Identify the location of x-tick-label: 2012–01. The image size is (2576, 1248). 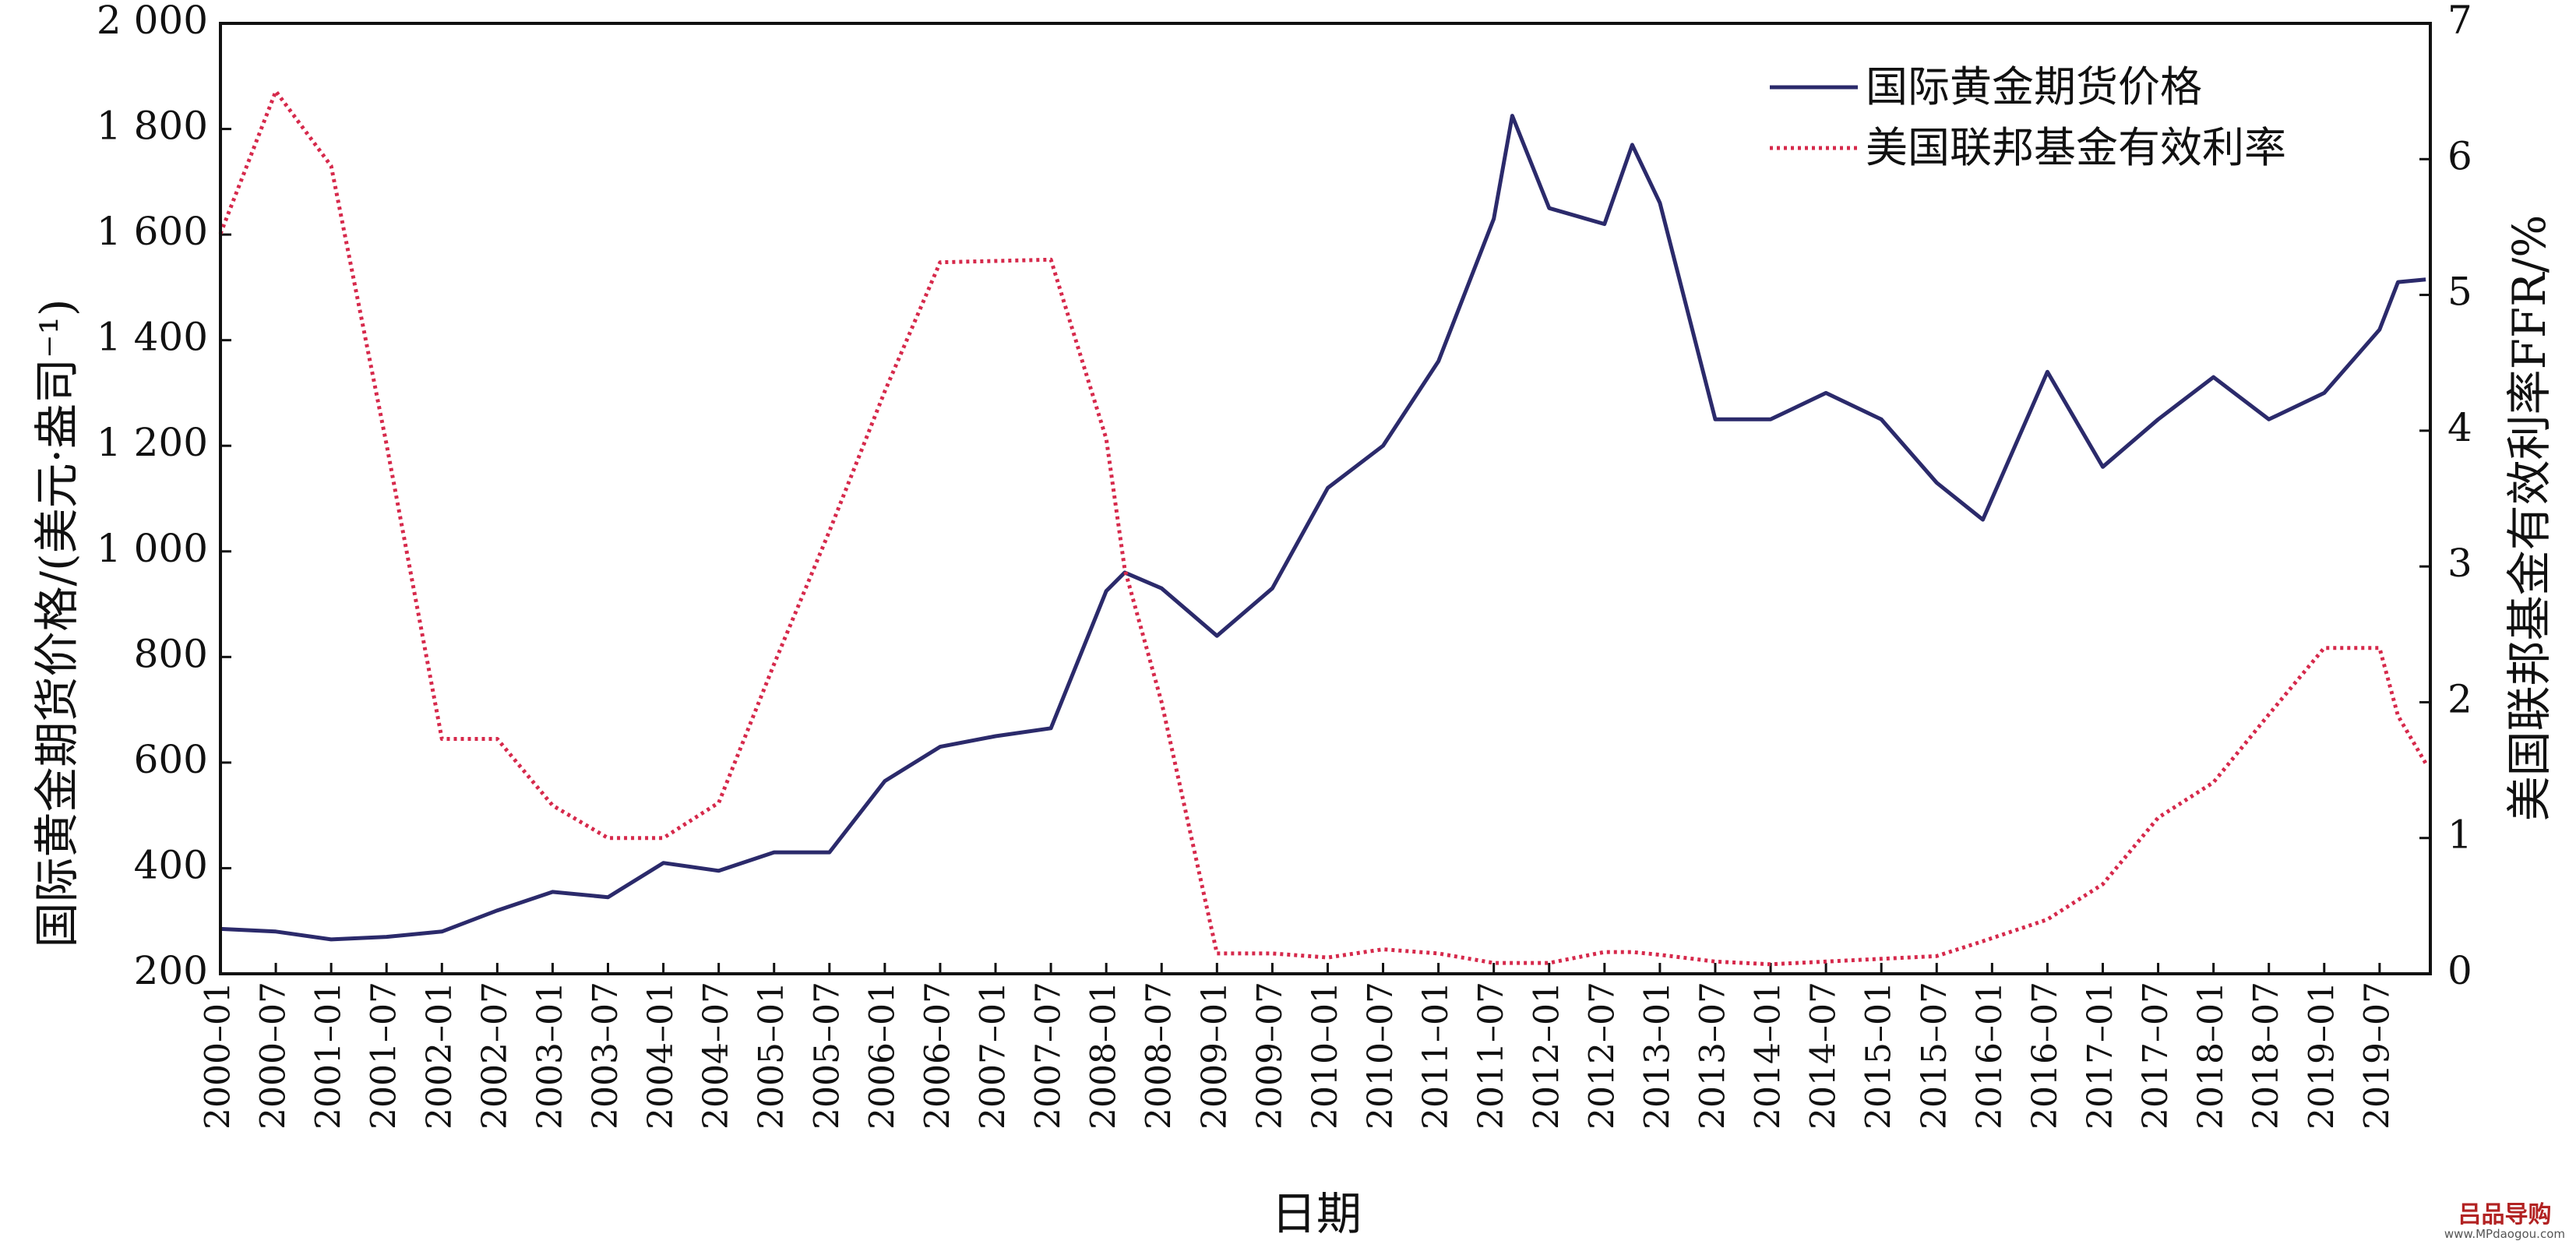
(1546, 1056).